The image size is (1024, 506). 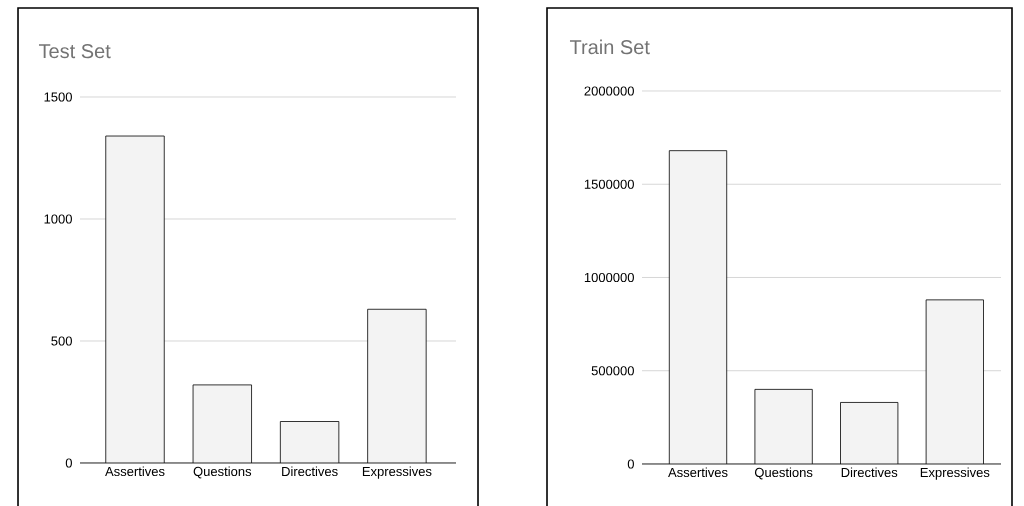 What do you see at coordinates (609, 184) in the screenshot?
I see `y-tick-label: 1500000` at bounding box center [609, 184].